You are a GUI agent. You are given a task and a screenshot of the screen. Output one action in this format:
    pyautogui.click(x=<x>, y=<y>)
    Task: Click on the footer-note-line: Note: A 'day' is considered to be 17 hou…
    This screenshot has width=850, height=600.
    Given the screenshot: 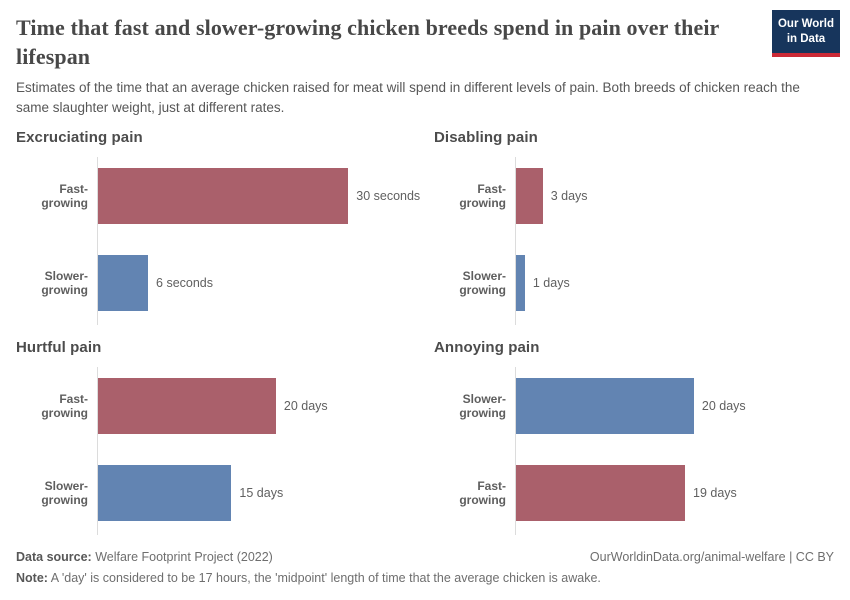 What is the action you would take?
    pyautogui.click(x=425, y=578)
    